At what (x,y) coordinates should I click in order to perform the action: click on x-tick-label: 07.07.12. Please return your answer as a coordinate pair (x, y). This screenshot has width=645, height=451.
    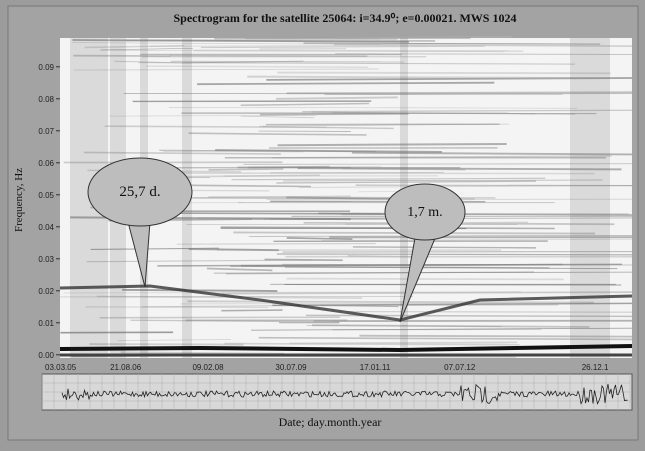
    Looking at the image, I should click on (460, 367).